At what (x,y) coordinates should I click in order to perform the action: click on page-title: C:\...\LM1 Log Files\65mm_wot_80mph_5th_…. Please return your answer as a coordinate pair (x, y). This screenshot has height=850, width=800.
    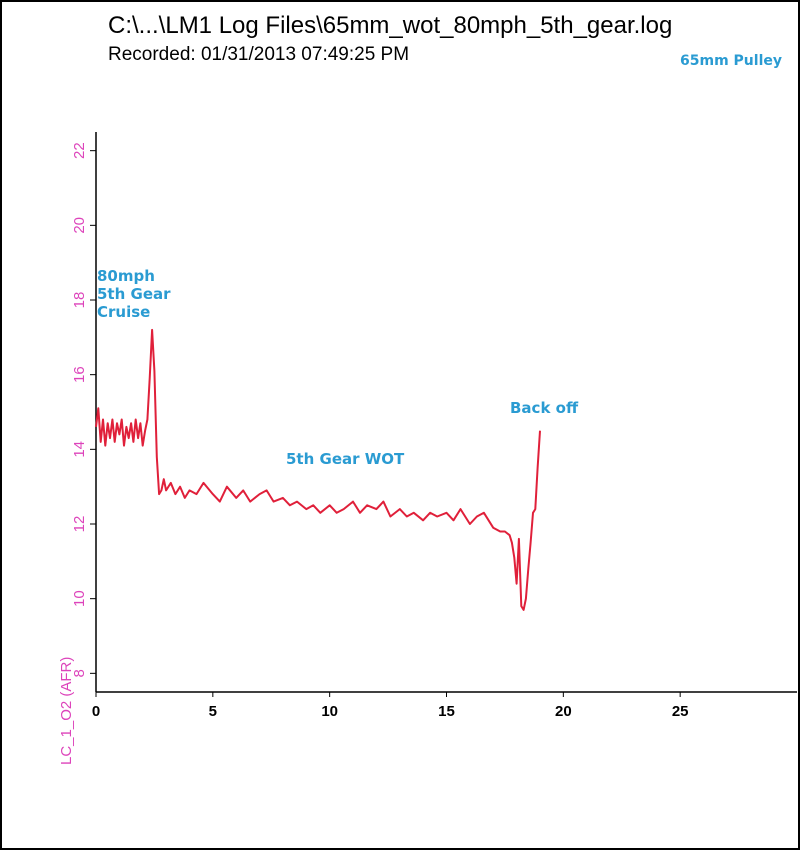
    Looking at the image, I should click on (390, 25).